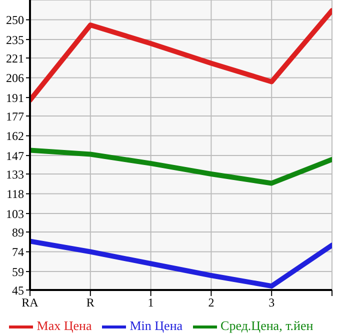 This screenshot has width=345, height=335. What do you see at coordinates (15, 116) in the screenshot?
I see `y-tick-label: 177` at bounding box center [15, 116].